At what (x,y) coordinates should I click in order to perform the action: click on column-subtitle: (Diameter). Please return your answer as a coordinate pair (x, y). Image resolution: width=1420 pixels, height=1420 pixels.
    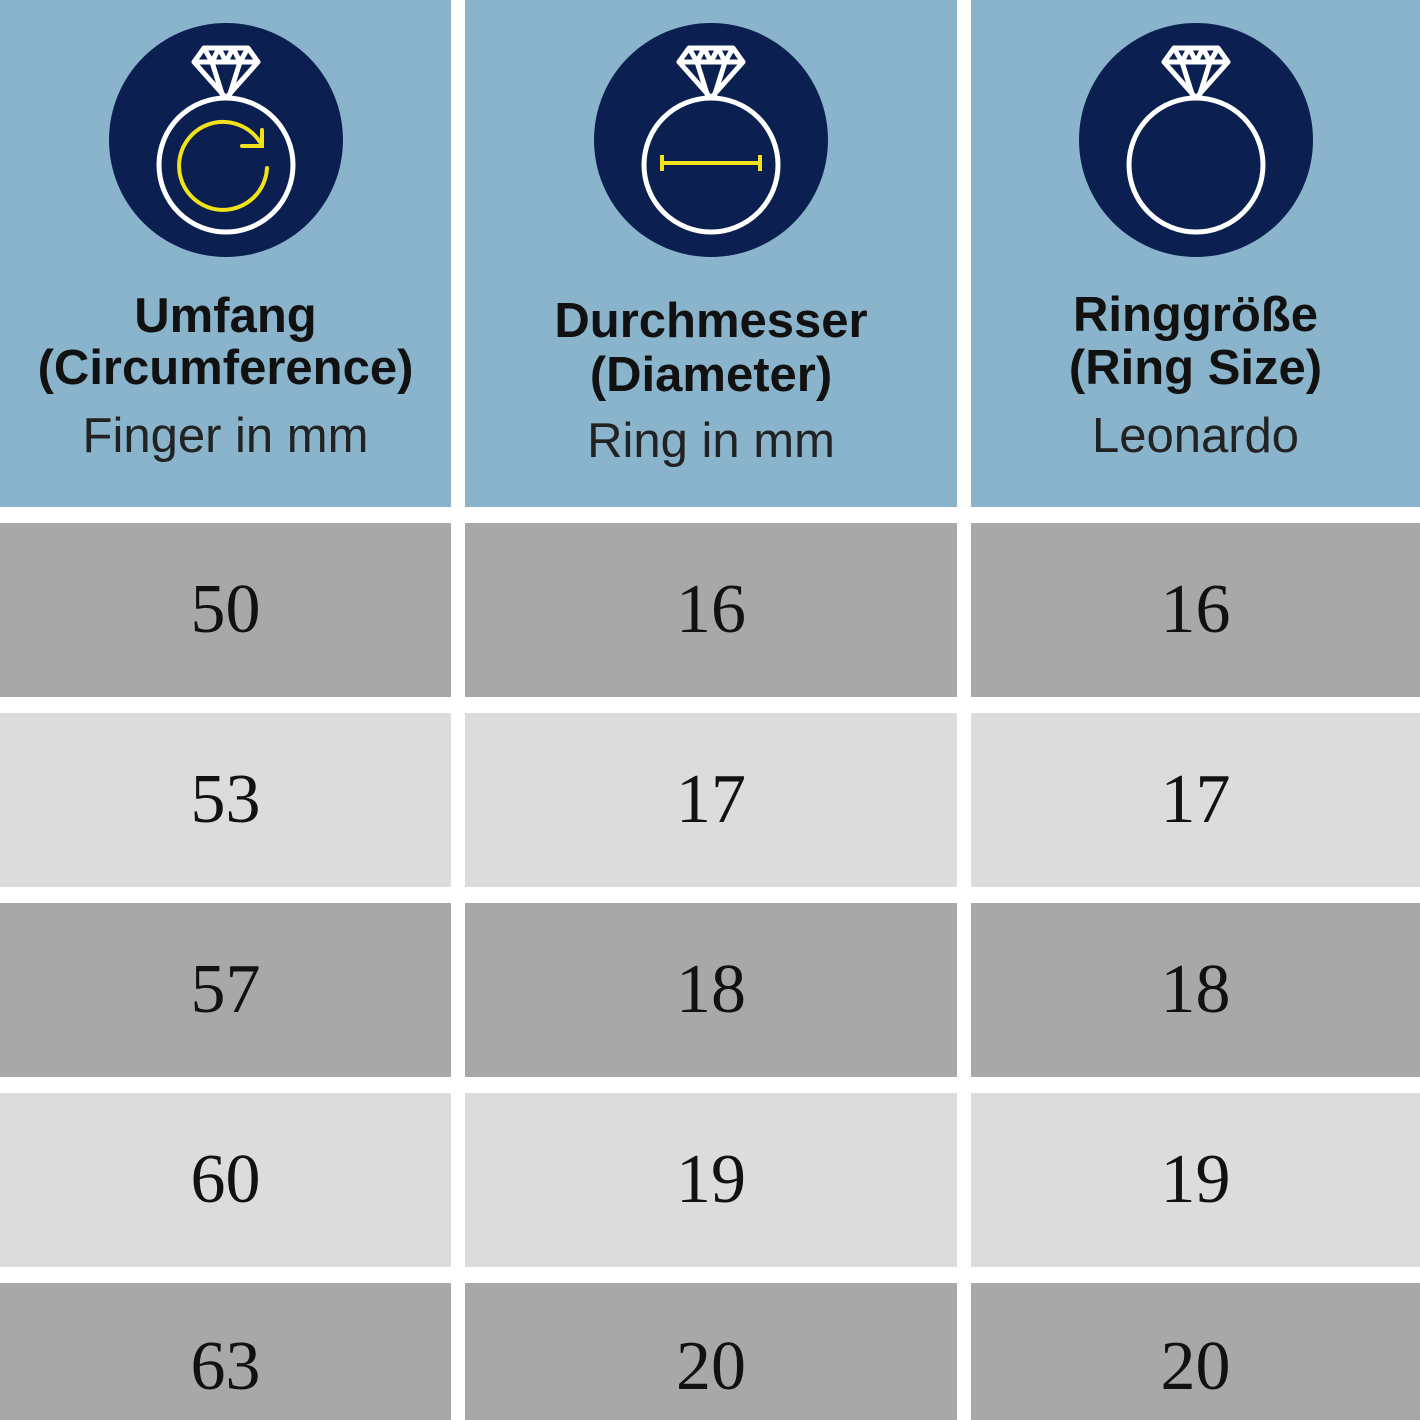
    Looking at the image, I should click on (711, 375).